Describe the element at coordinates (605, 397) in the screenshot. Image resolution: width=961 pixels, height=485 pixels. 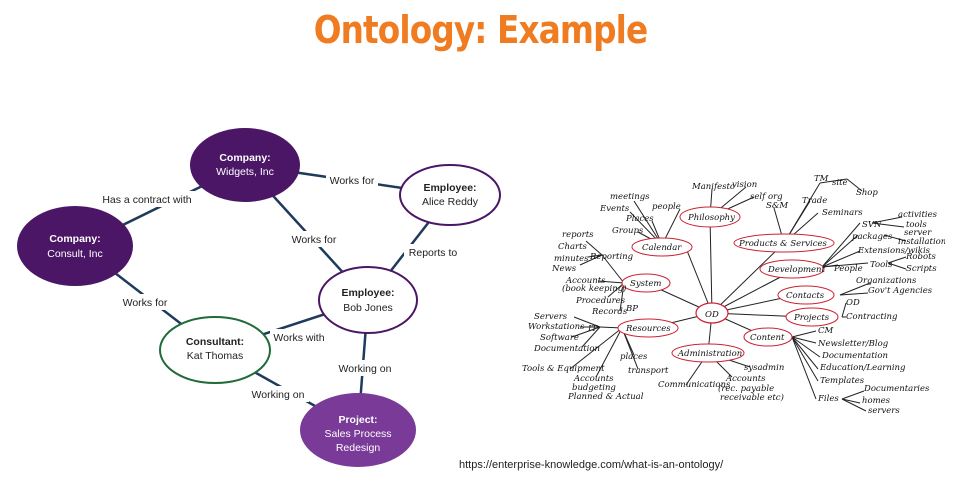
I see `leaf-planned-actual: Planned & Actual` at that location.